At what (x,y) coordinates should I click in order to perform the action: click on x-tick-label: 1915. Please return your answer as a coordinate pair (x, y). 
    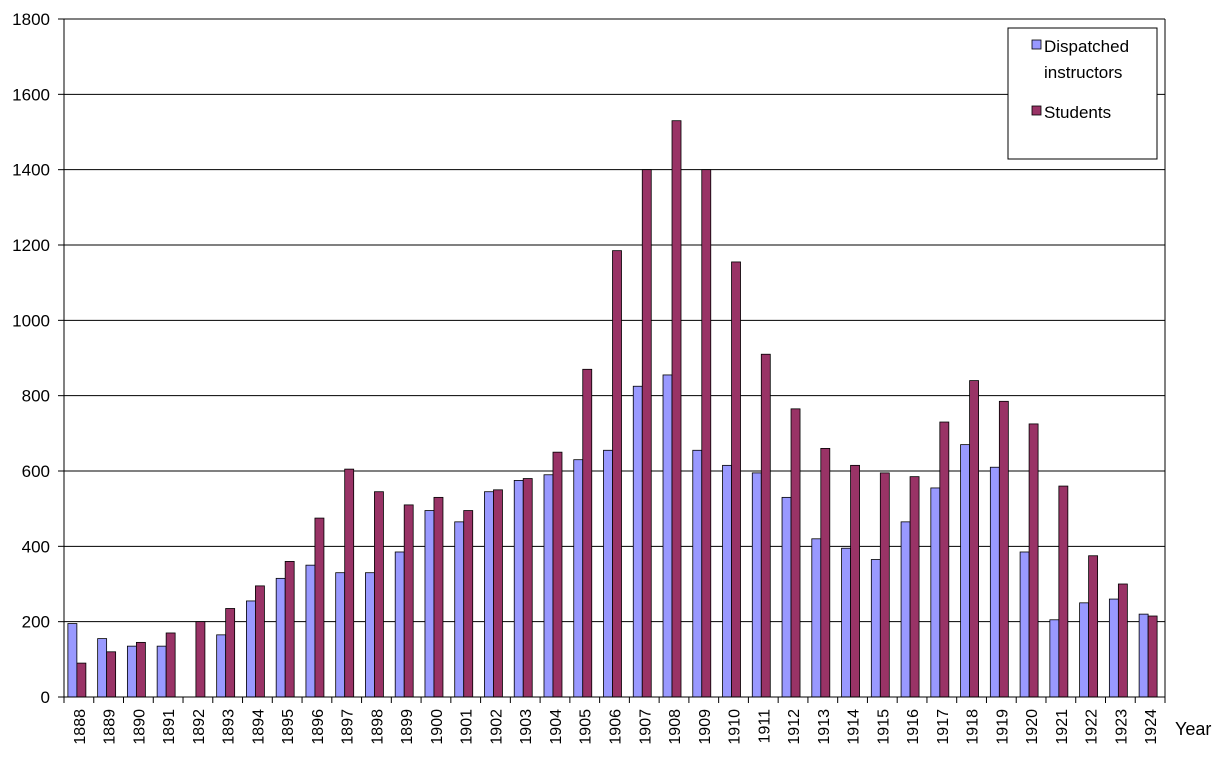
    Looking at the image, I should click on (883, 727).